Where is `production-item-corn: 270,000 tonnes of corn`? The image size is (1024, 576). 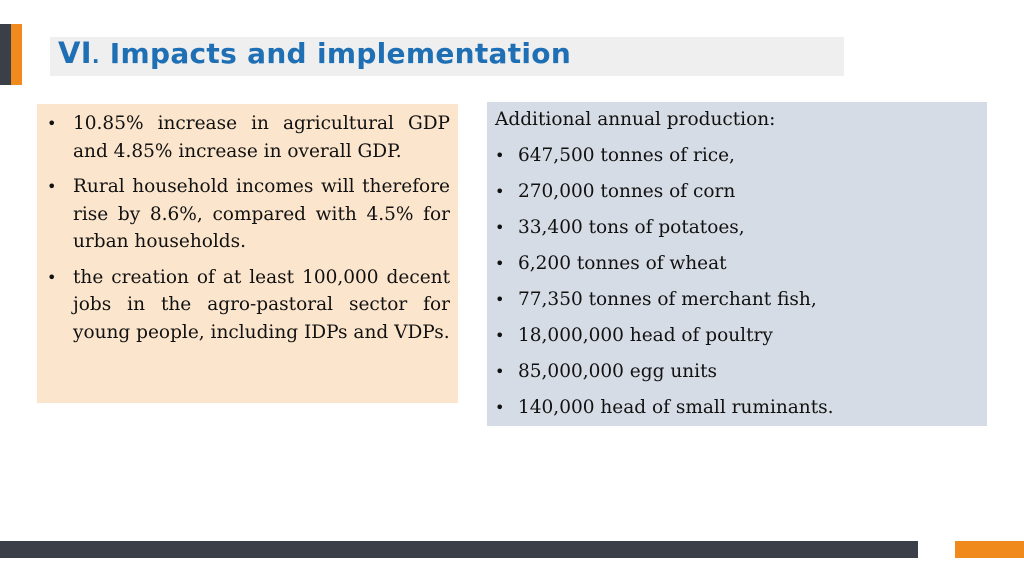 production-item-corn: 270,000 tonnes of corn is located at coordinates (737, 192).